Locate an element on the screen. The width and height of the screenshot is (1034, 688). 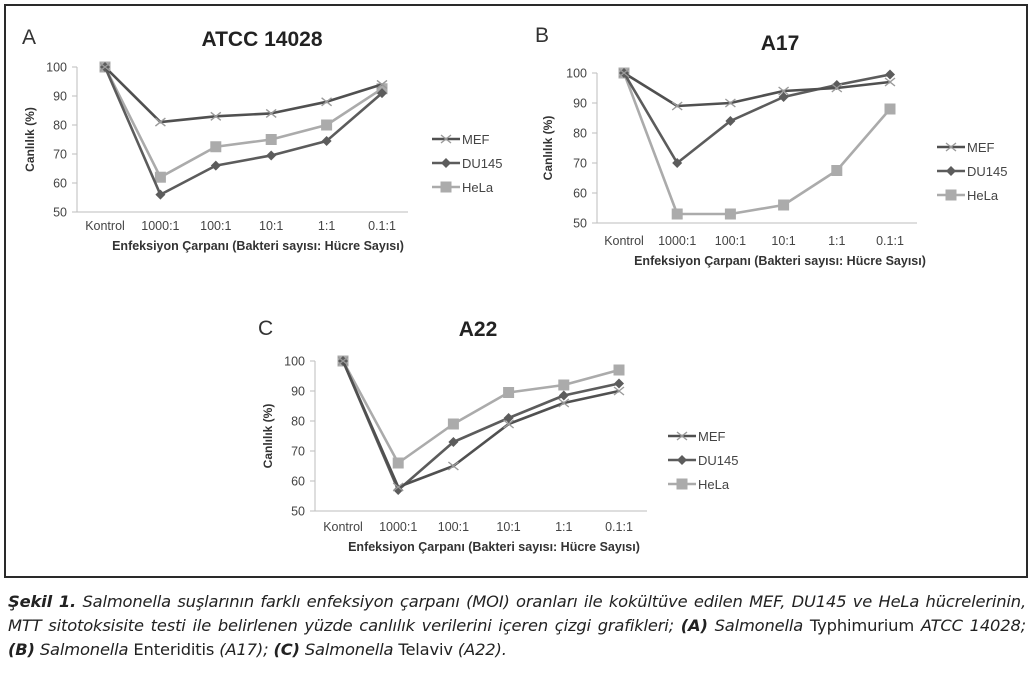
chart-title: ATCC 14028 is located at coordinates (262, 39).